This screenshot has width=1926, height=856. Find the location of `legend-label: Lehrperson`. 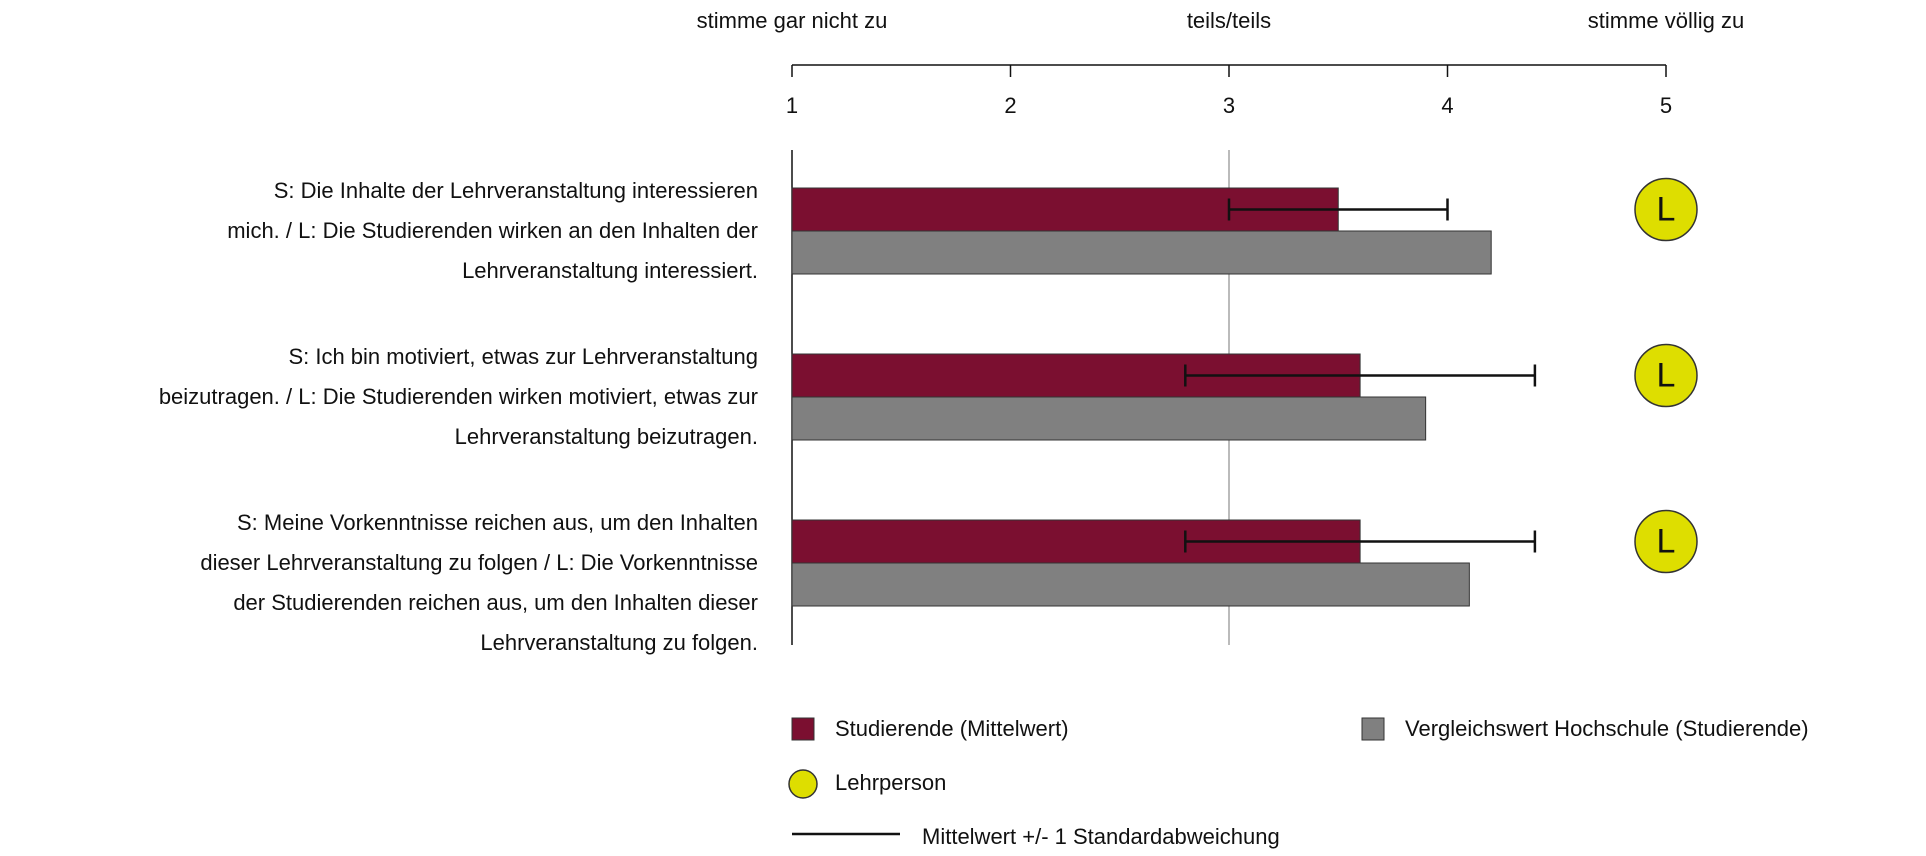

legend-label: Lehrperson is located at coordinates (890, 782).